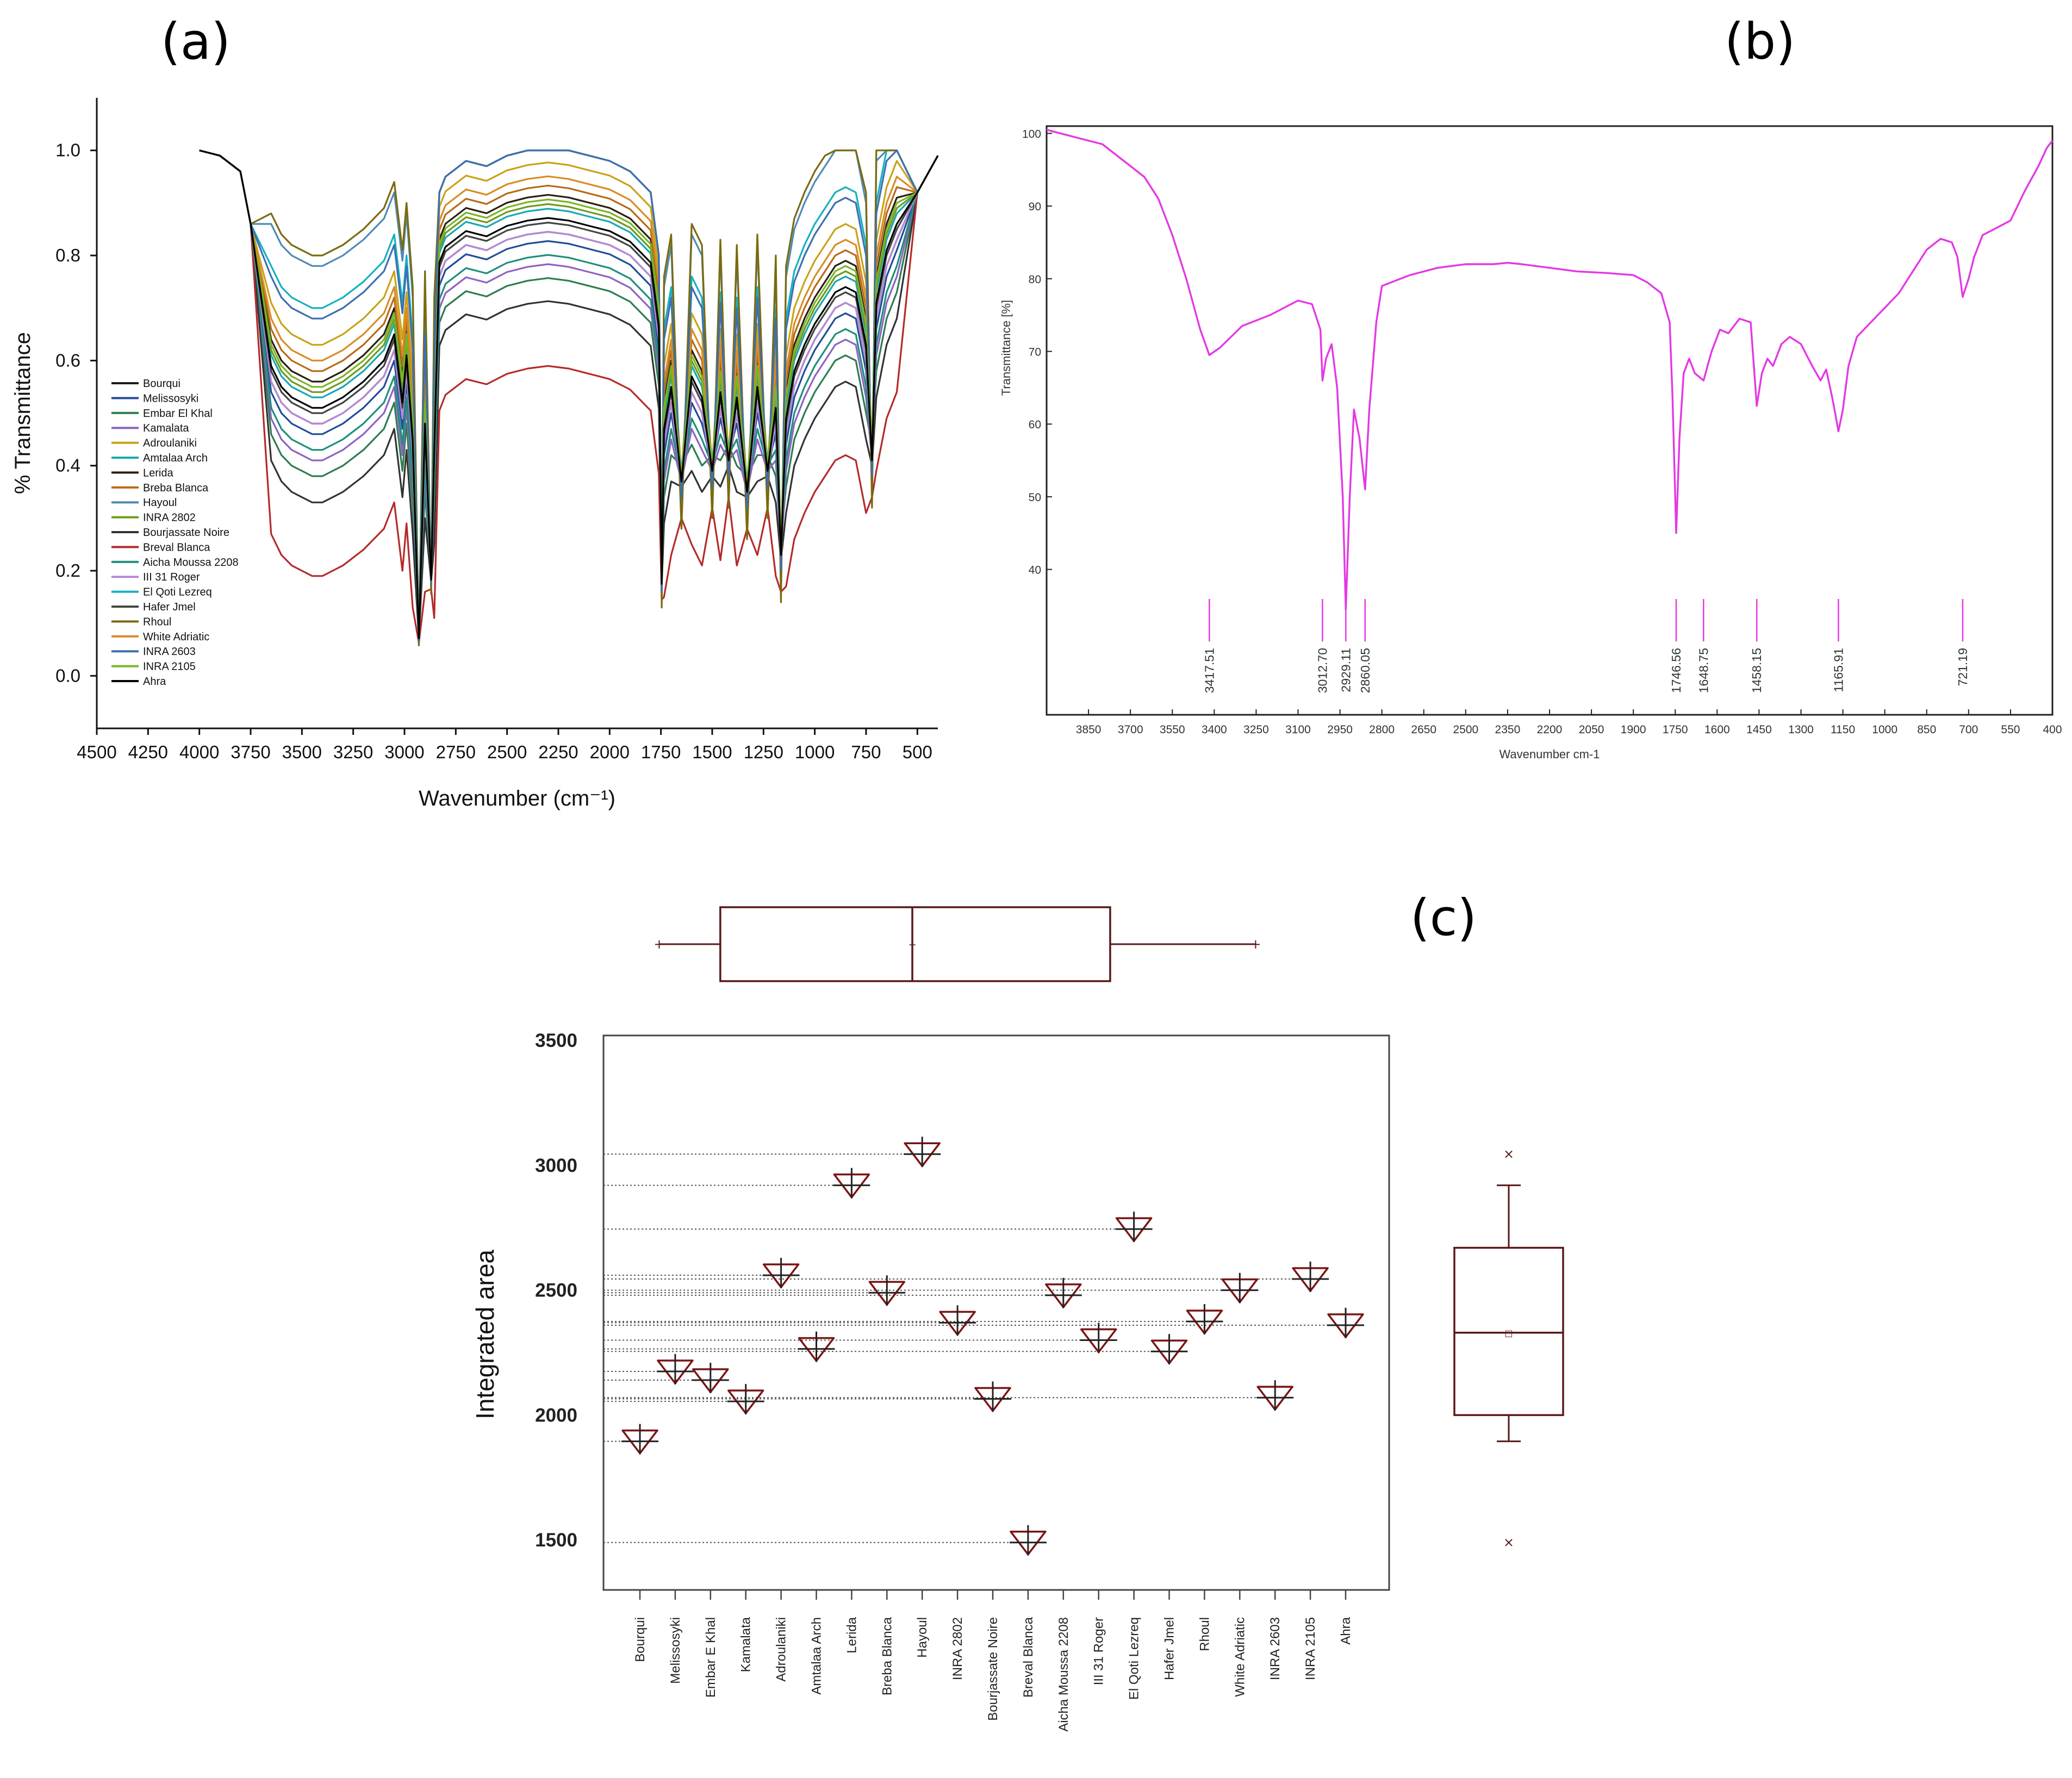 This screenshot has height=1778, width=2072. Describe the element at coordinates (746, 1644) in the screenshot. I see `chart-c-category-label: Kamalata` at that location.